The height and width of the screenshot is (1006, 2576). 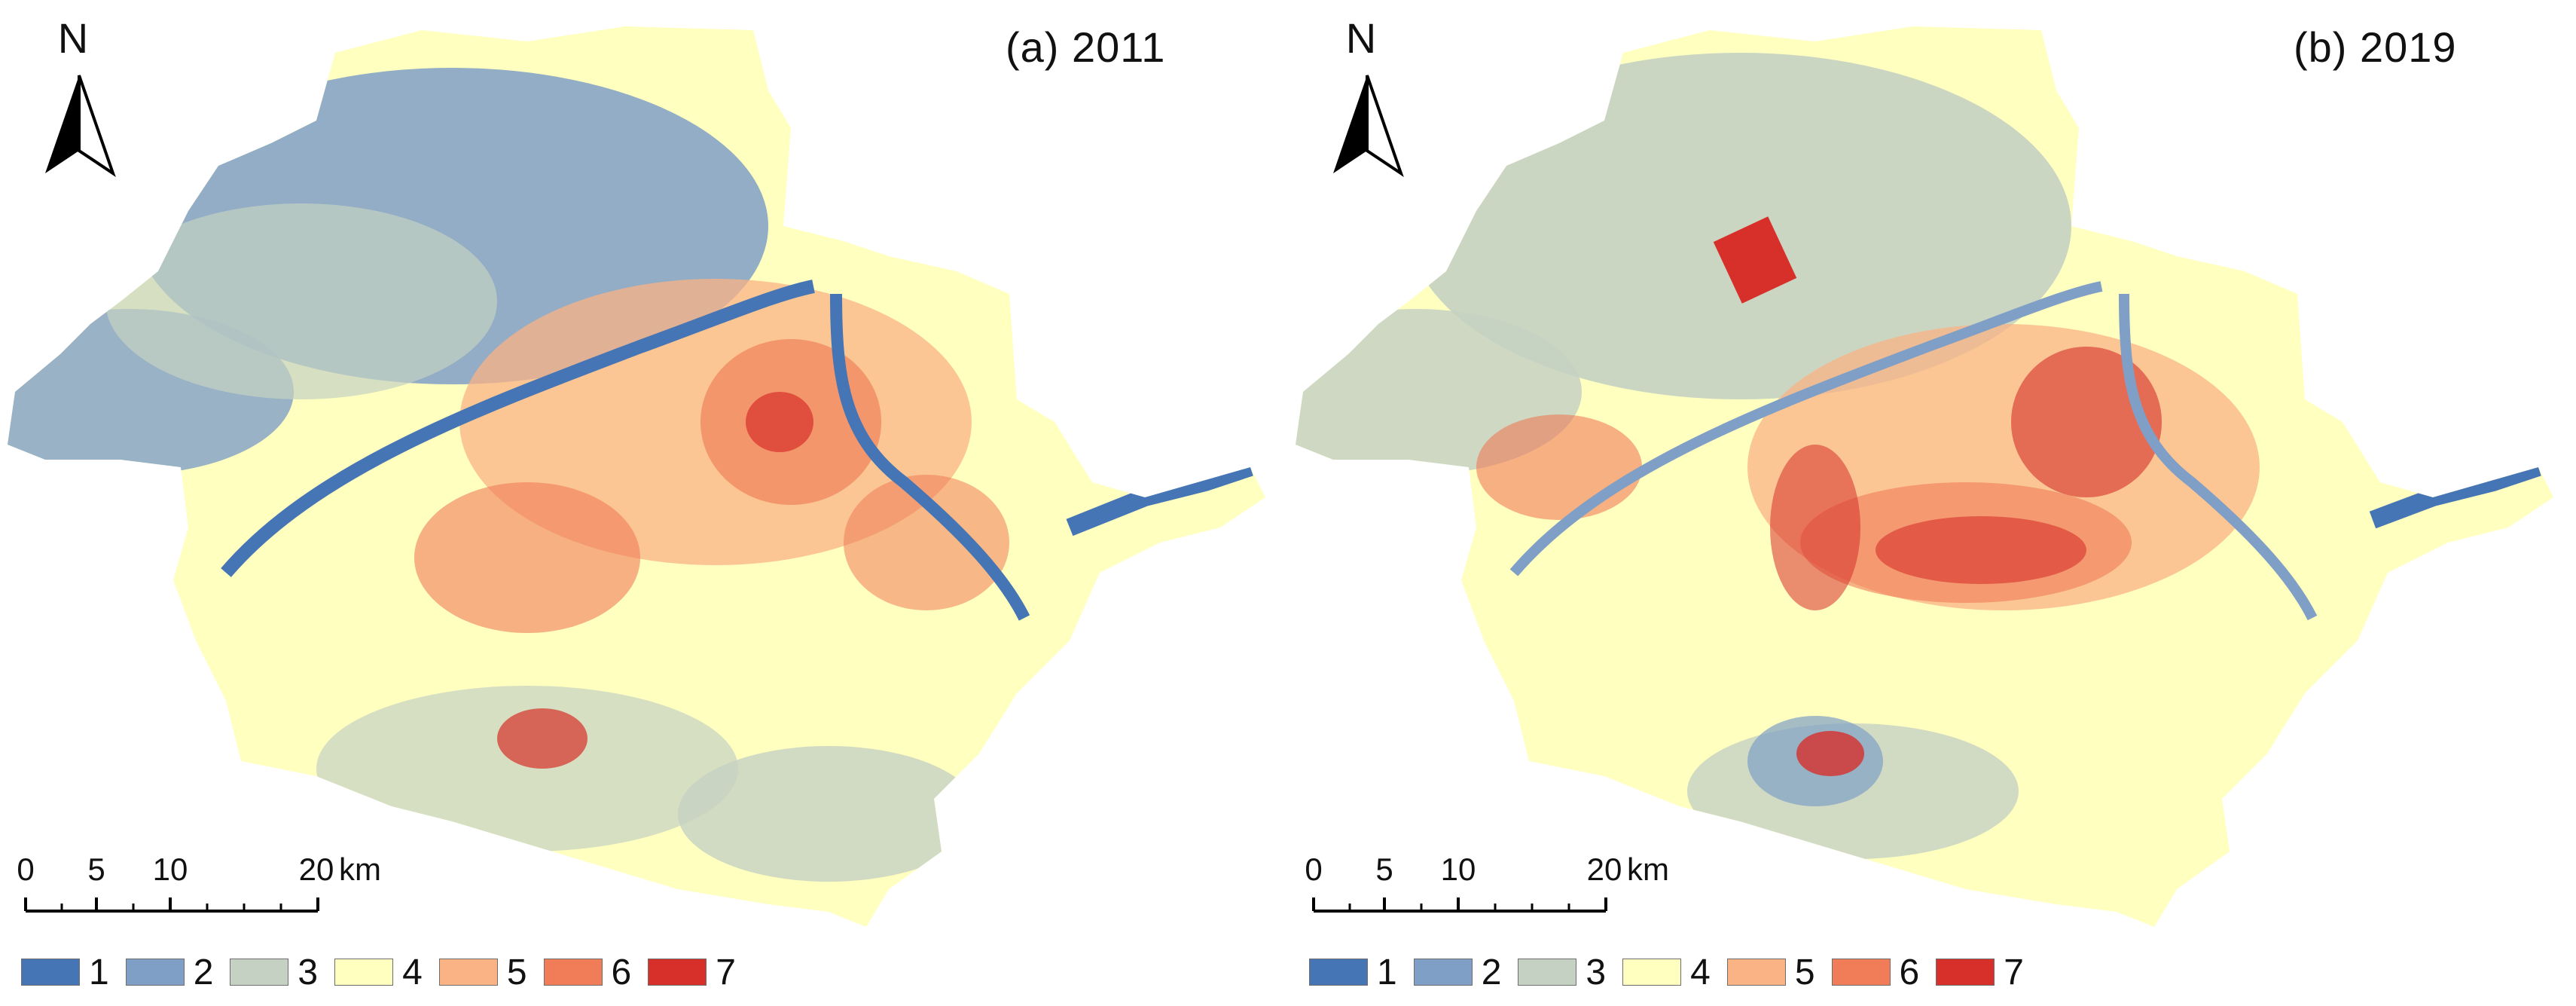 I want to click on panel-title: (b) 2019, so click(x=2375, y=47).